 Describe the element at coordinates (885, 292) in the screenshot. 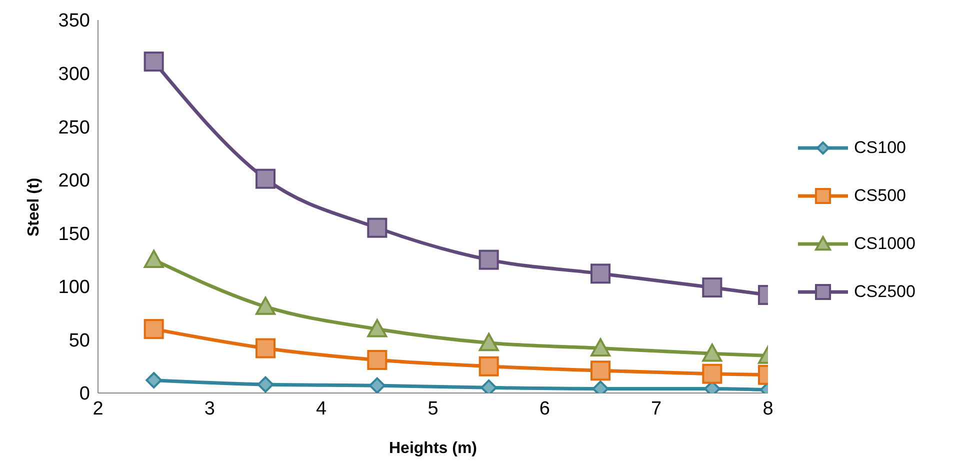

I see `legend-label: CS2500` at that location.